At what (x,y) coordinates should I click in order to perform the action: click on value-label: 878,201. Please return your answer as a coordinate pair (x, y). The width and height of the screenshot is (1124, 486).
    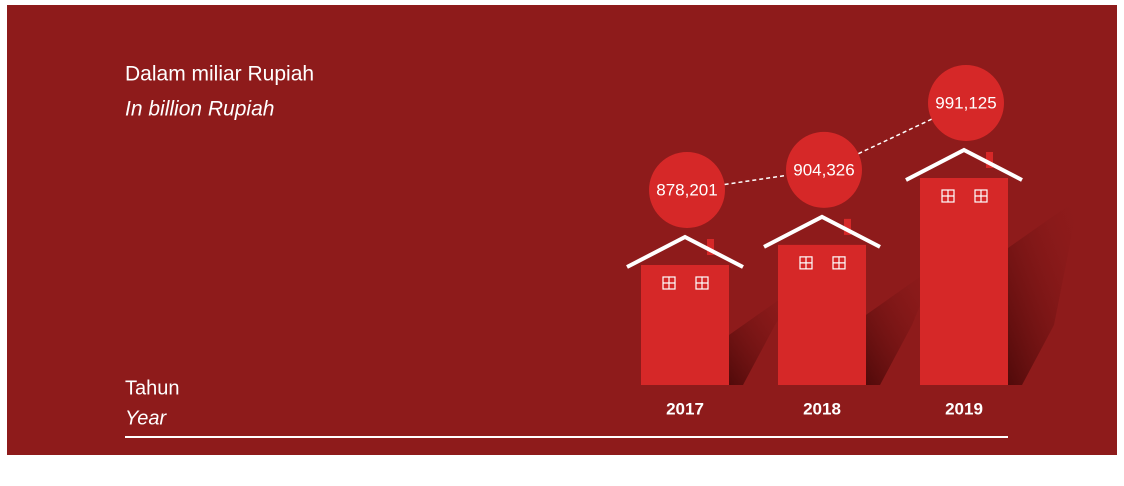
    Looking at the image, I should click on (686, 189).